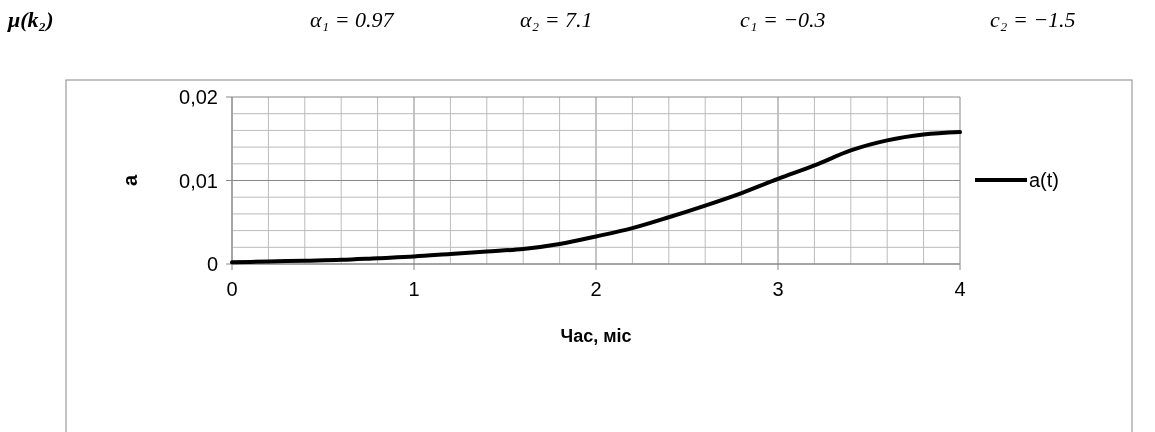  What do you see at coordinates (352, 19) in the screenshot?
I see `text: α₁ = 0.97` at bounding box center [352, 19].